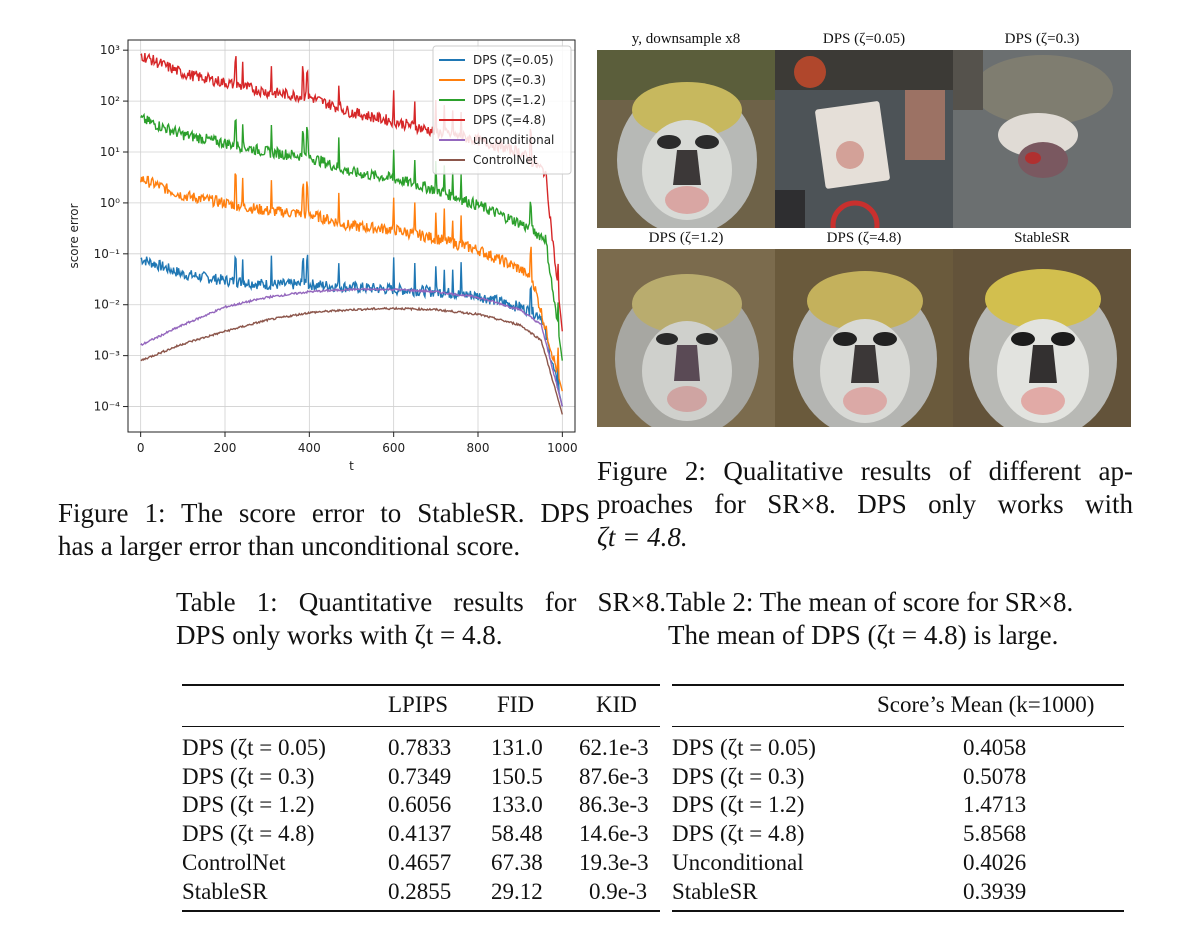 The height and width of the screenshot is (942, 1185). What do you see at coordinates (898, 685) in the screenshot?
I see `table2-top-rule` at bounding box center [898, 685].